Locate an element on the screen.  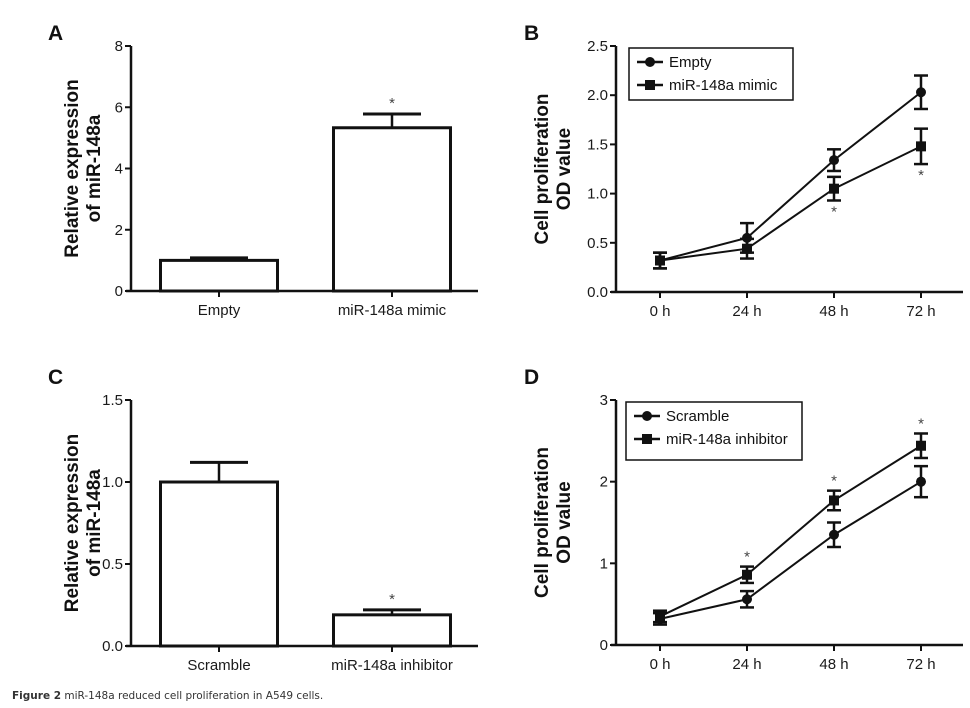
y-tick-label: 1 is located at coordinates (604, 563).